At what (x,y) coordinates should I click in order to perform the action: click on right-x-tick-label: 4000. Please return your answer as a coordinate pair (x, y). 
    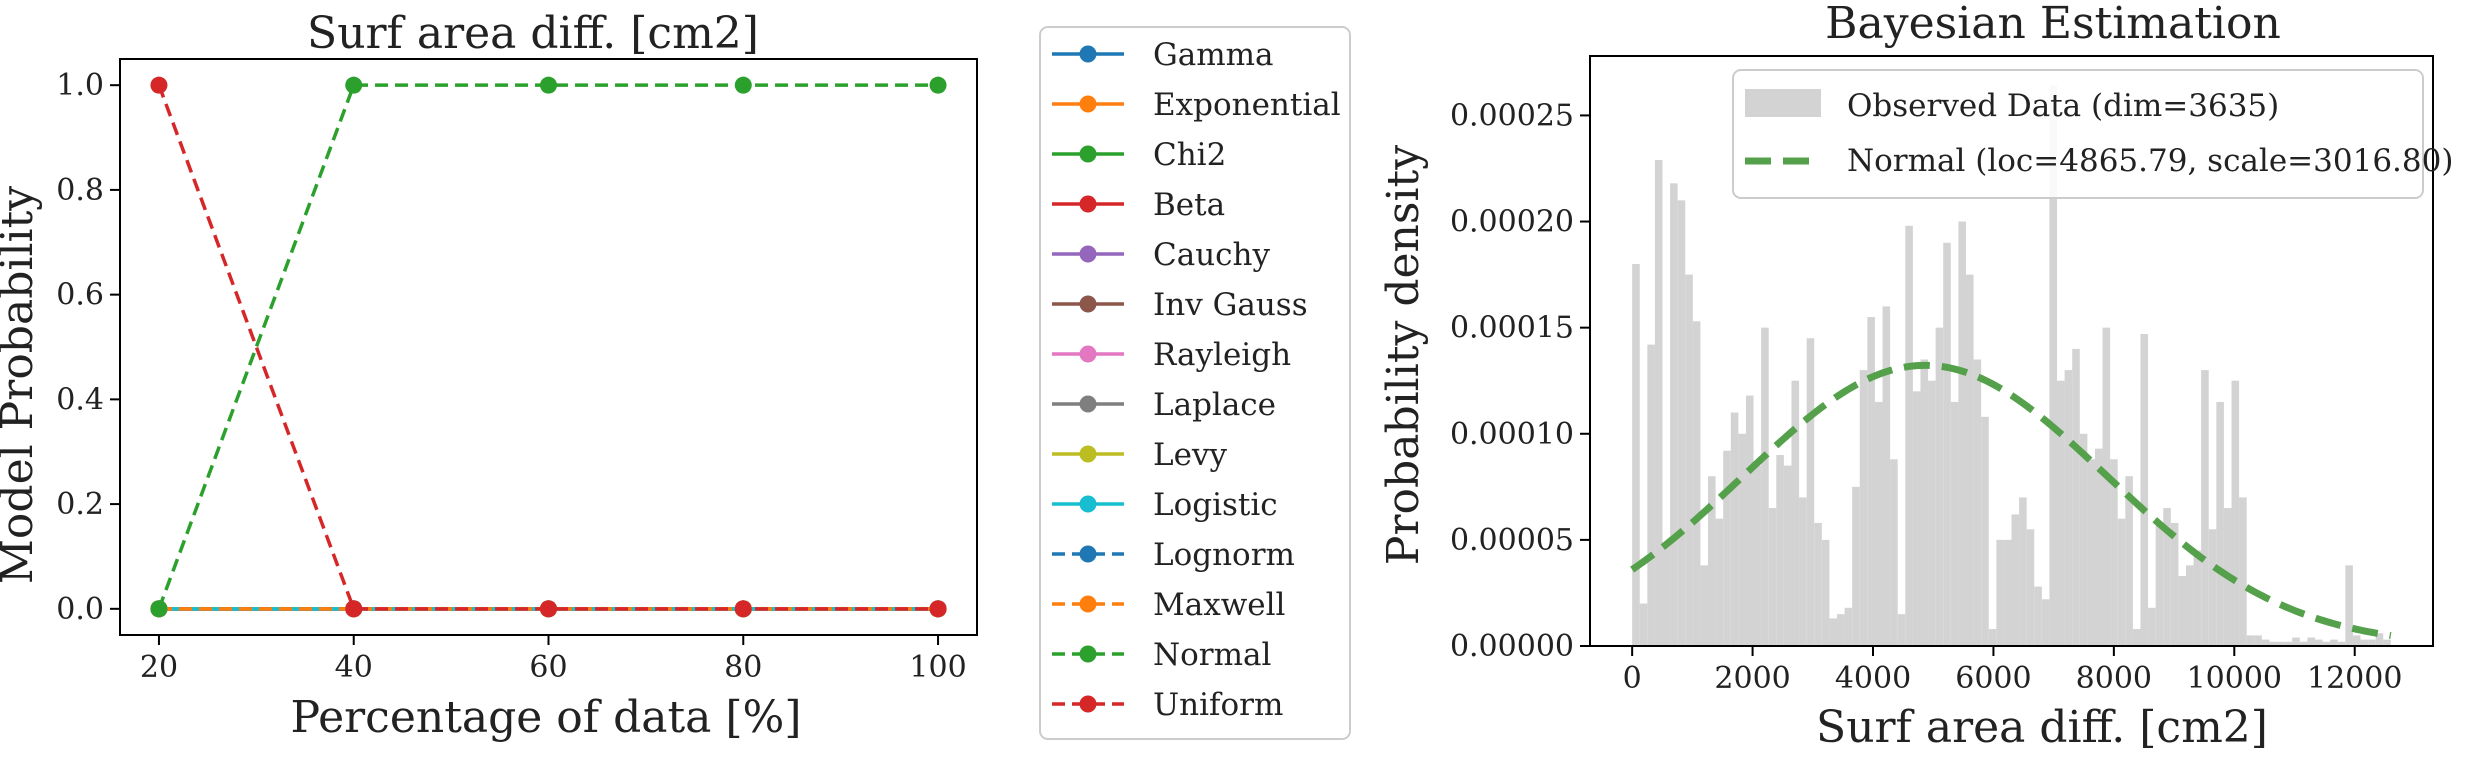
    Looking at the image, I should click on (1873, 678).